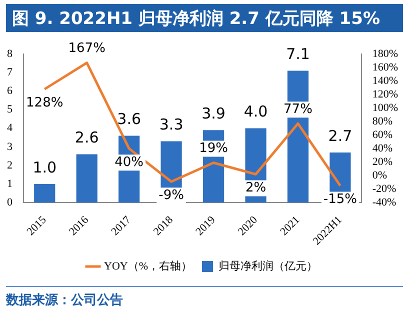  What do you see at coordinates (384, 202) in the screenshot?
I see `y2-tick-label: -40%` at bounding box center [384, 202].